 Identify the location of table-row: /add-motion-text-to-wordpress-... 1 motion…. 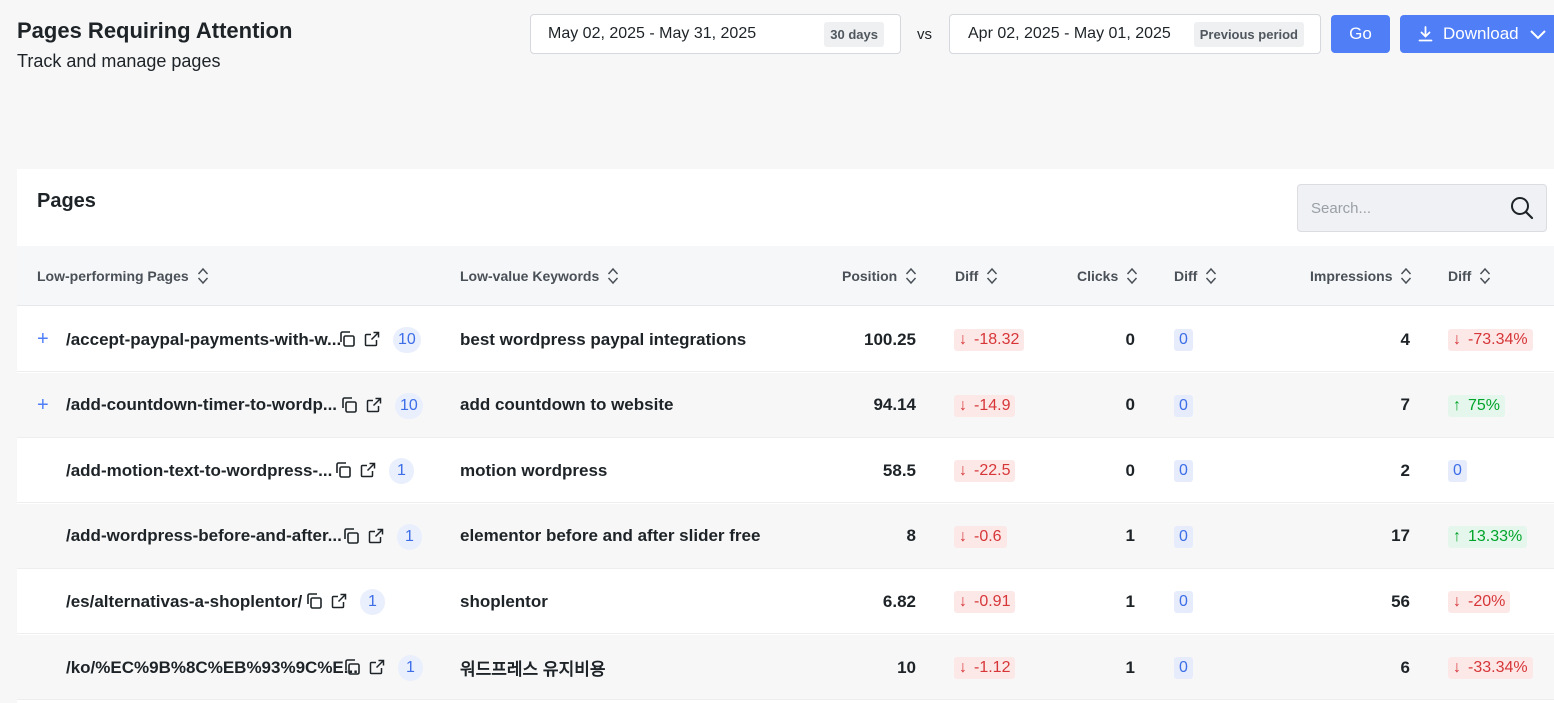
(785, 471).